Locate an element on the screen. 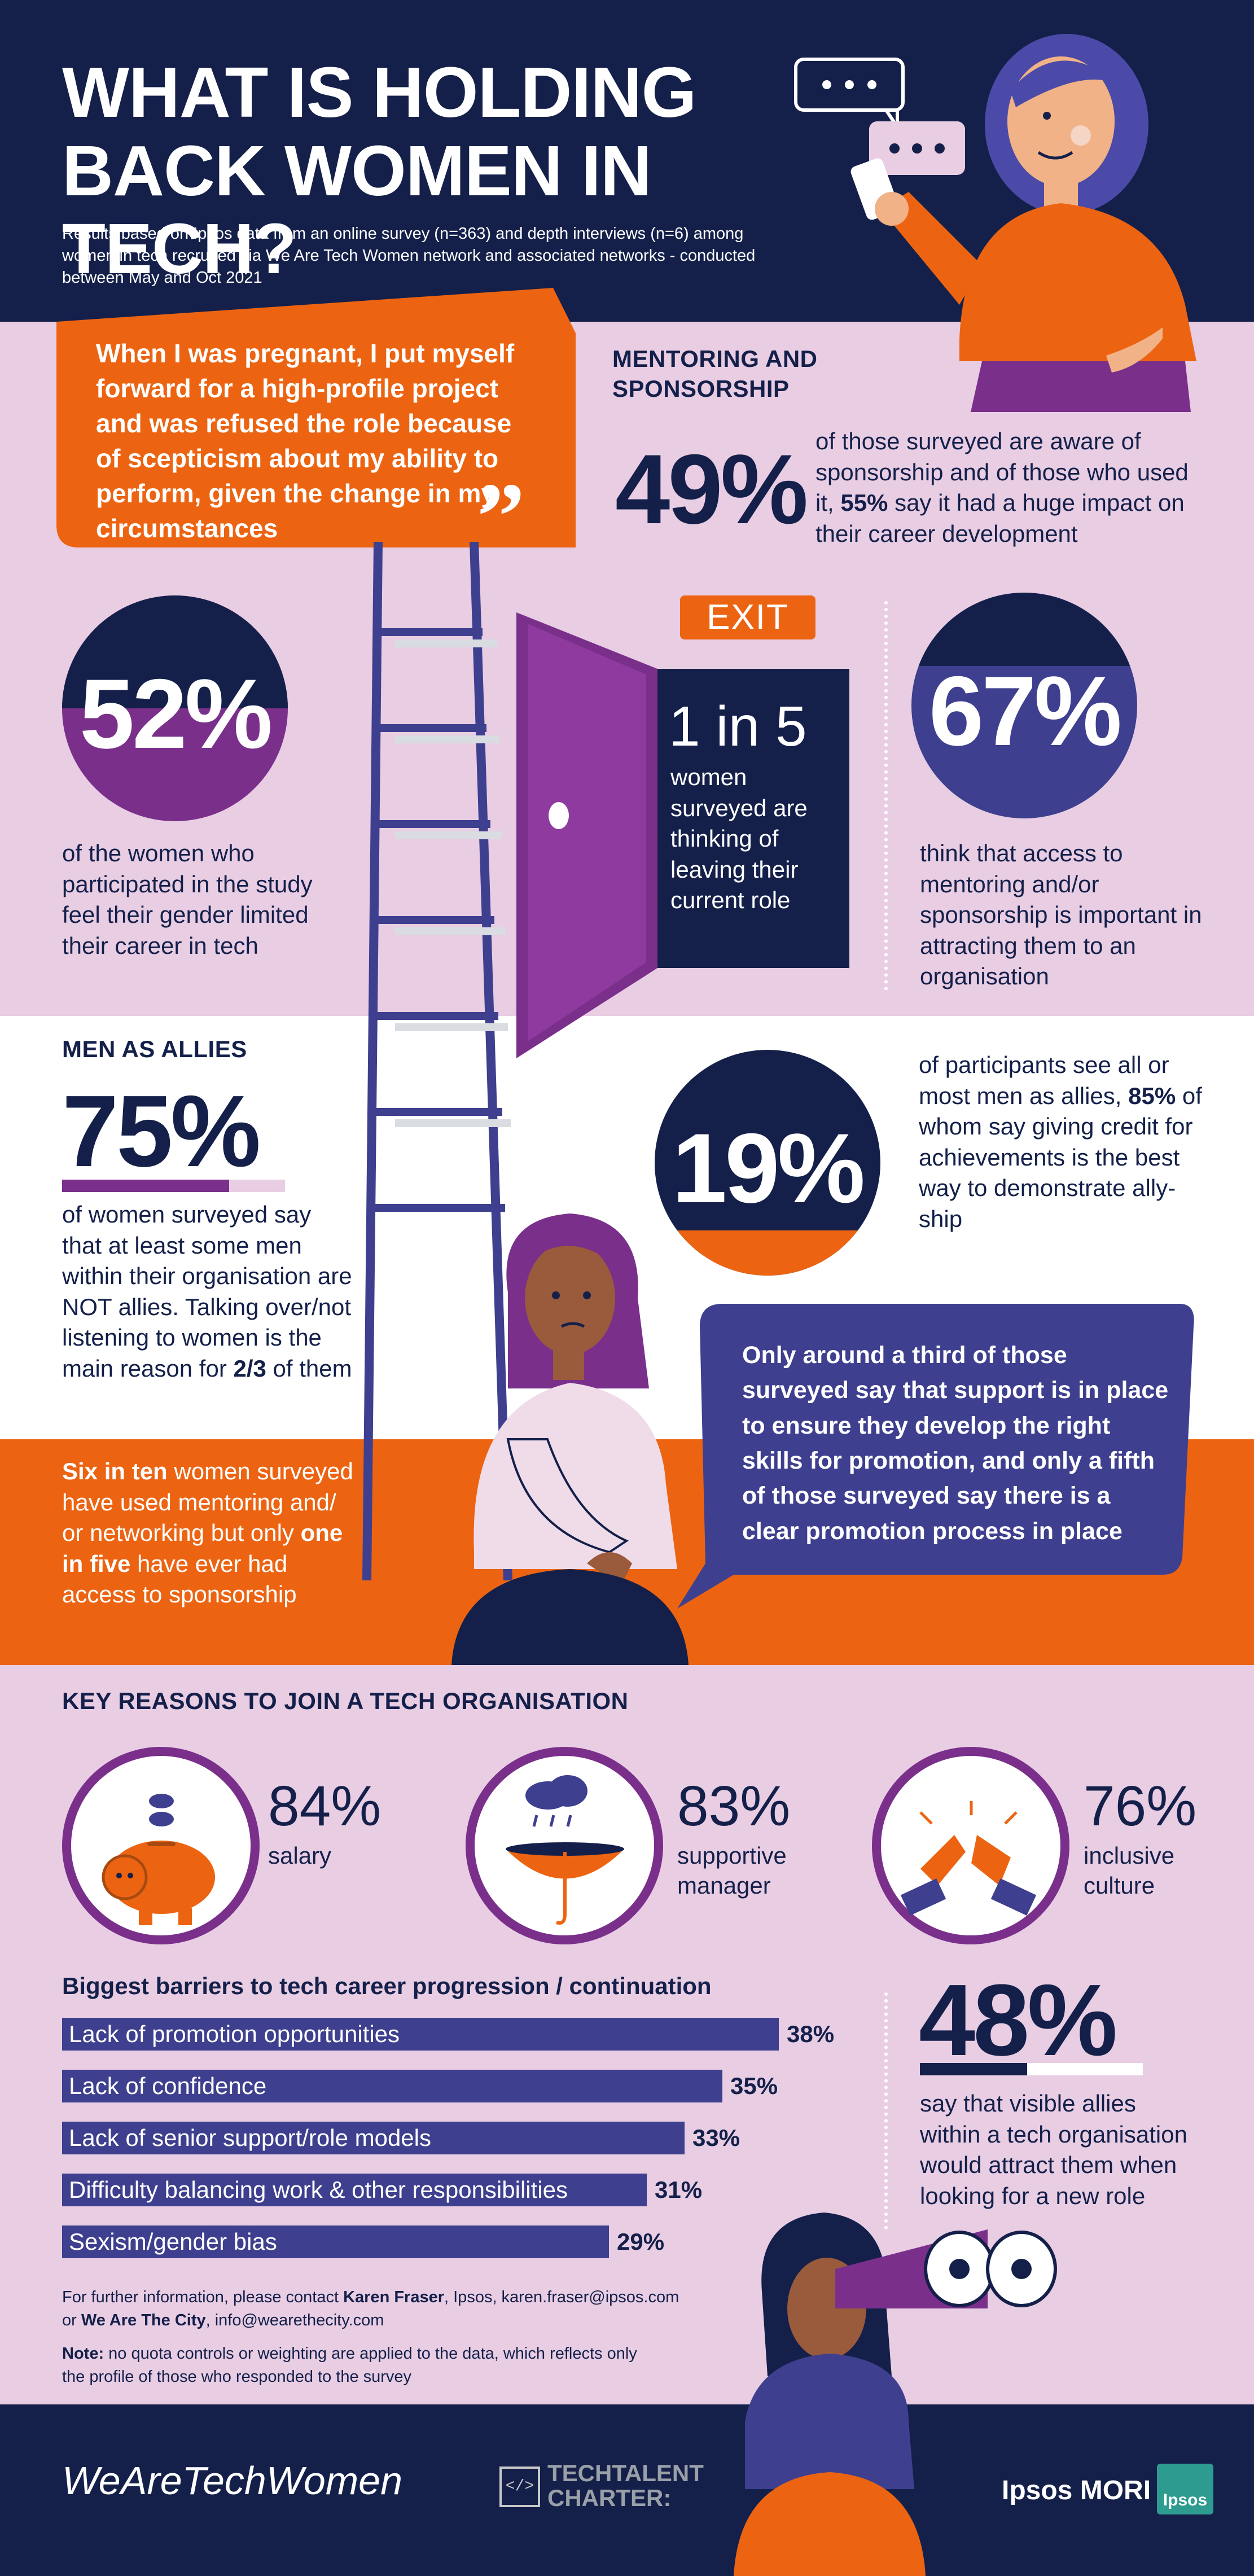 This screenshot has height=2576, width=1254. mentoring-stat: 49% is located at coordinates (711, 490).